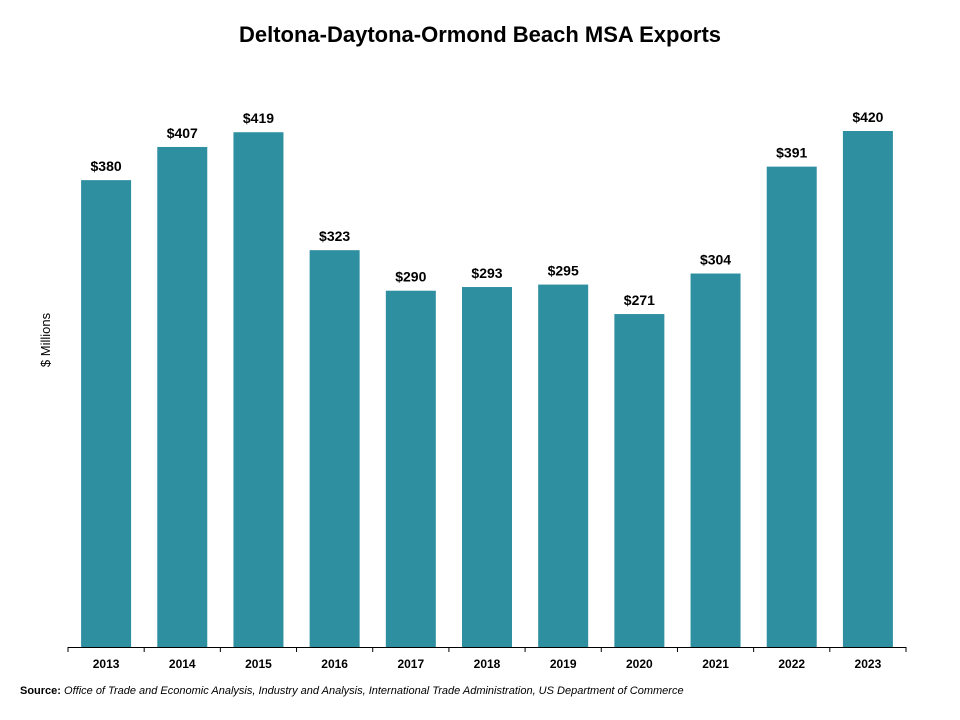 Image resolution: width=960 pixels, height=720 pixels. Describe the element at coordinates (563, 664) in the screenshot. I see `x-tick-label-2019: 2019` at that location.